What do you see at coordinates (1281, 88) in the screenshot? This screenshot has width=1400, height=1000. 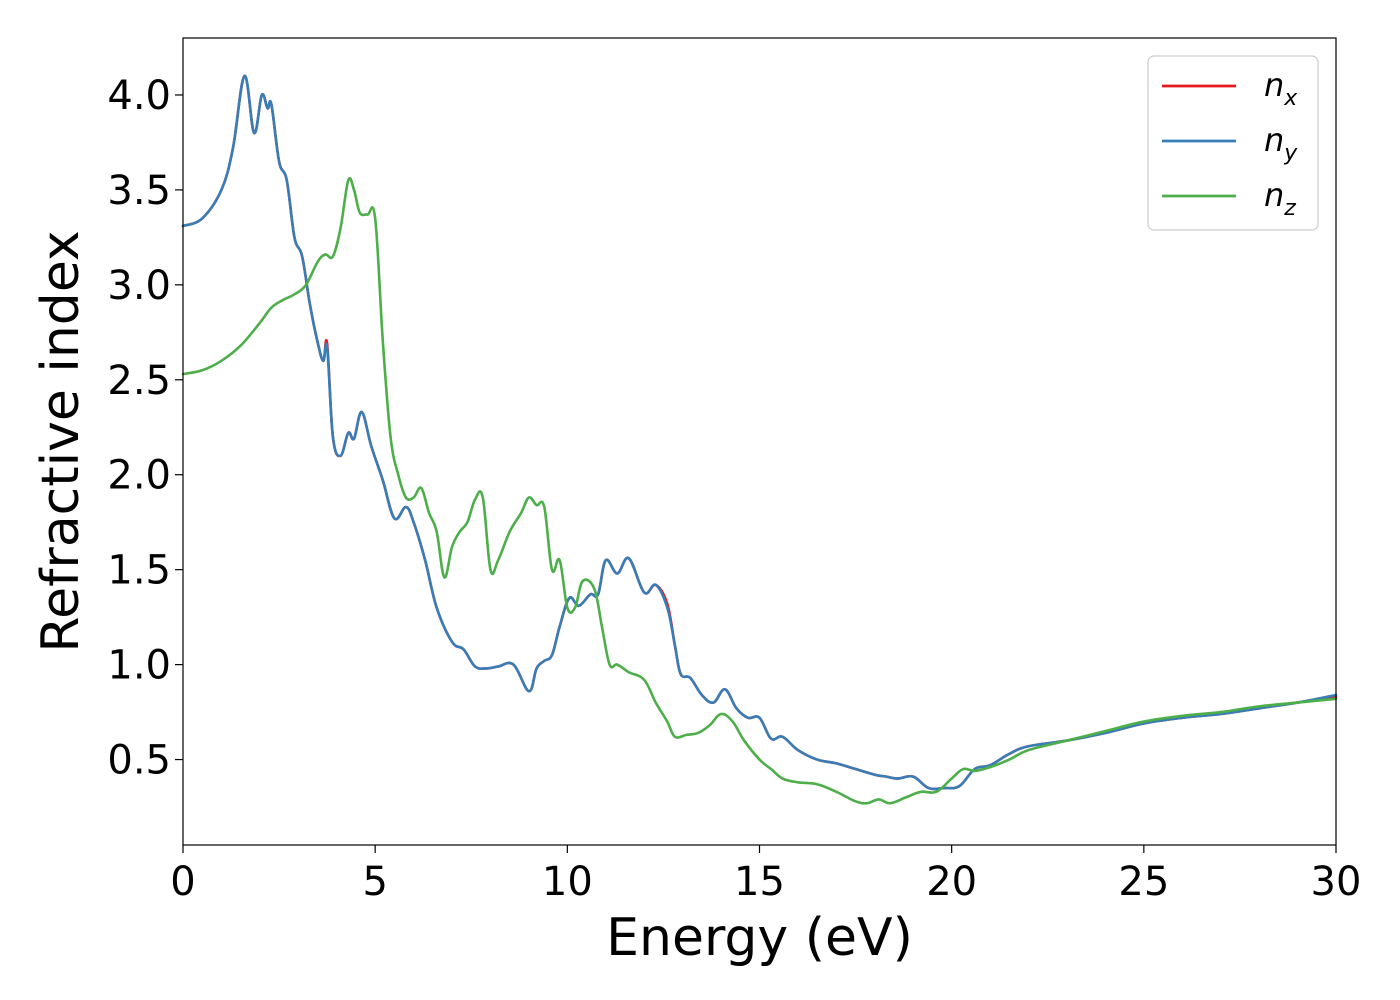 I see `legend-label-nx: nx` at bounding box center [1281, 88].